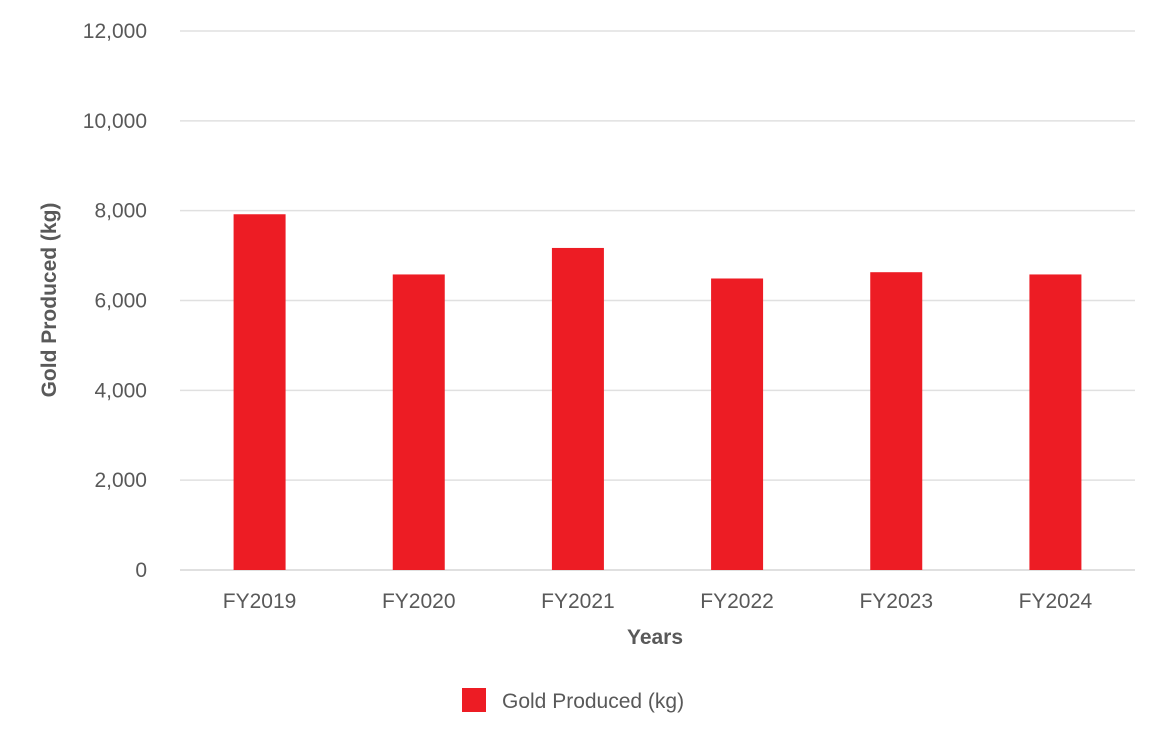  I want to click on bar-fy2023, so click(896, 421).